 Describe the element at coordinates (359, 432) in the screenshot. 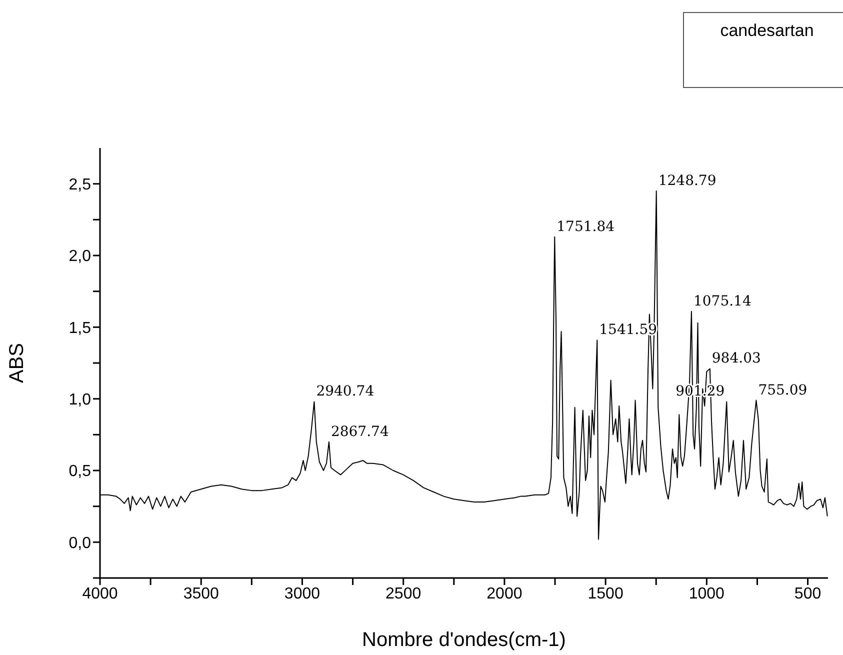

I see `annotation: 2867.74` at that location.